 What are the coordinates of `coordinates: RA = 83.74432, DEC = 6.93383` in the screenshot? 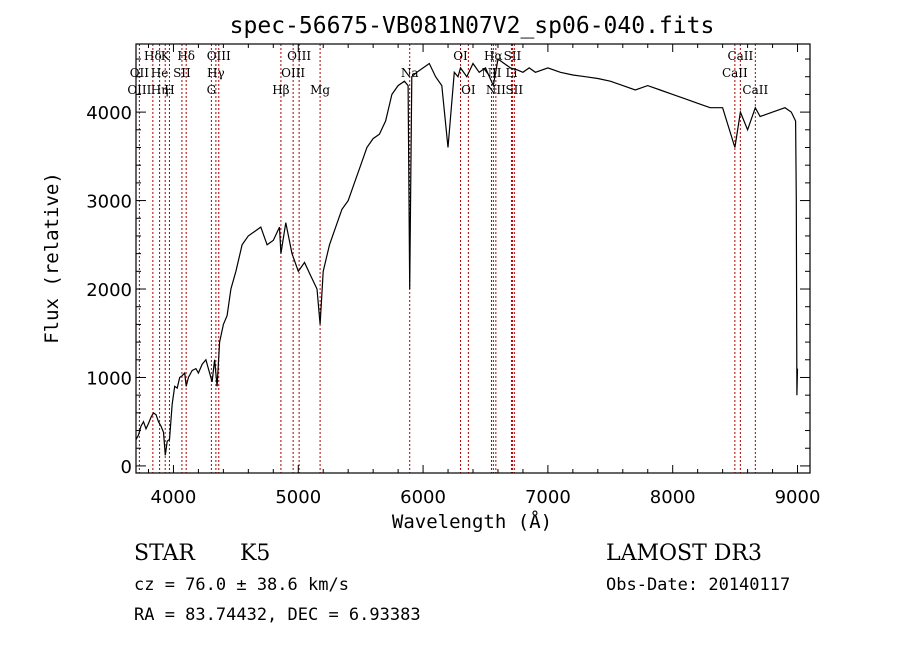 It's located at (277, 615).